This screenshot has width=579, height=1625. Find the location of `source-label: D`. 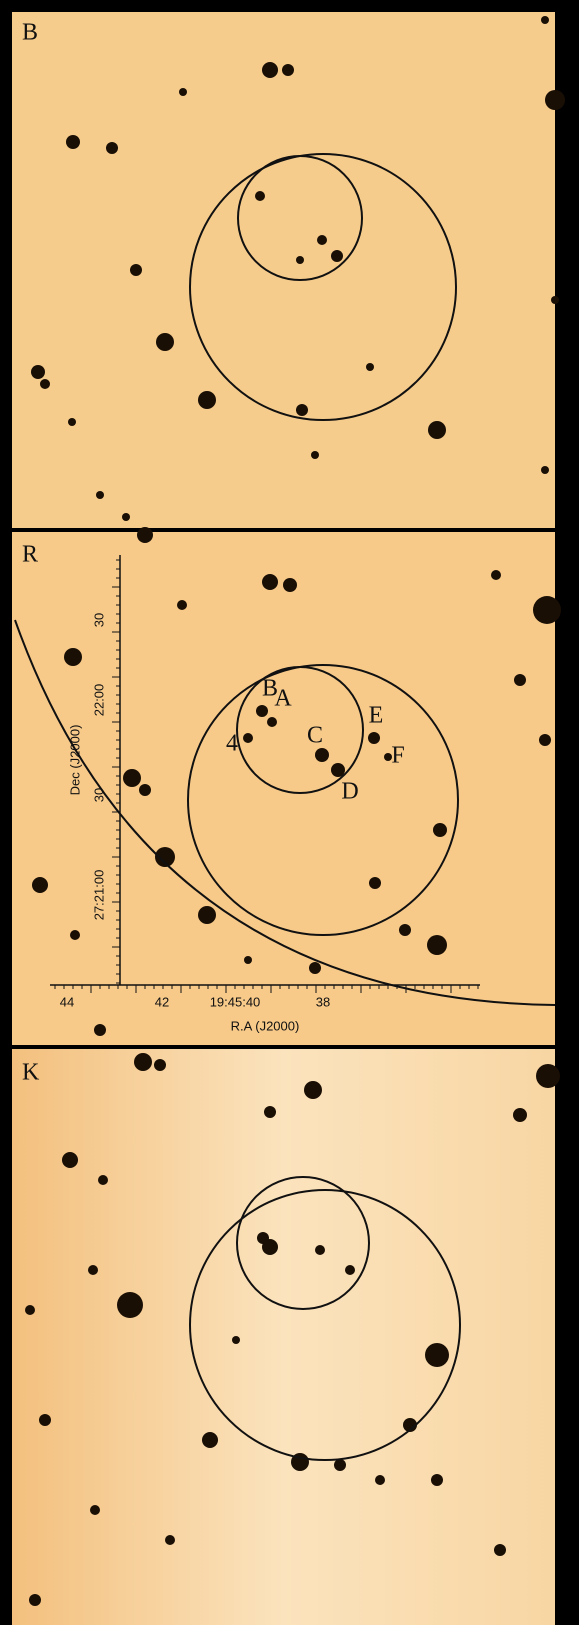

source-label: D is located at coordinates (349, 792).